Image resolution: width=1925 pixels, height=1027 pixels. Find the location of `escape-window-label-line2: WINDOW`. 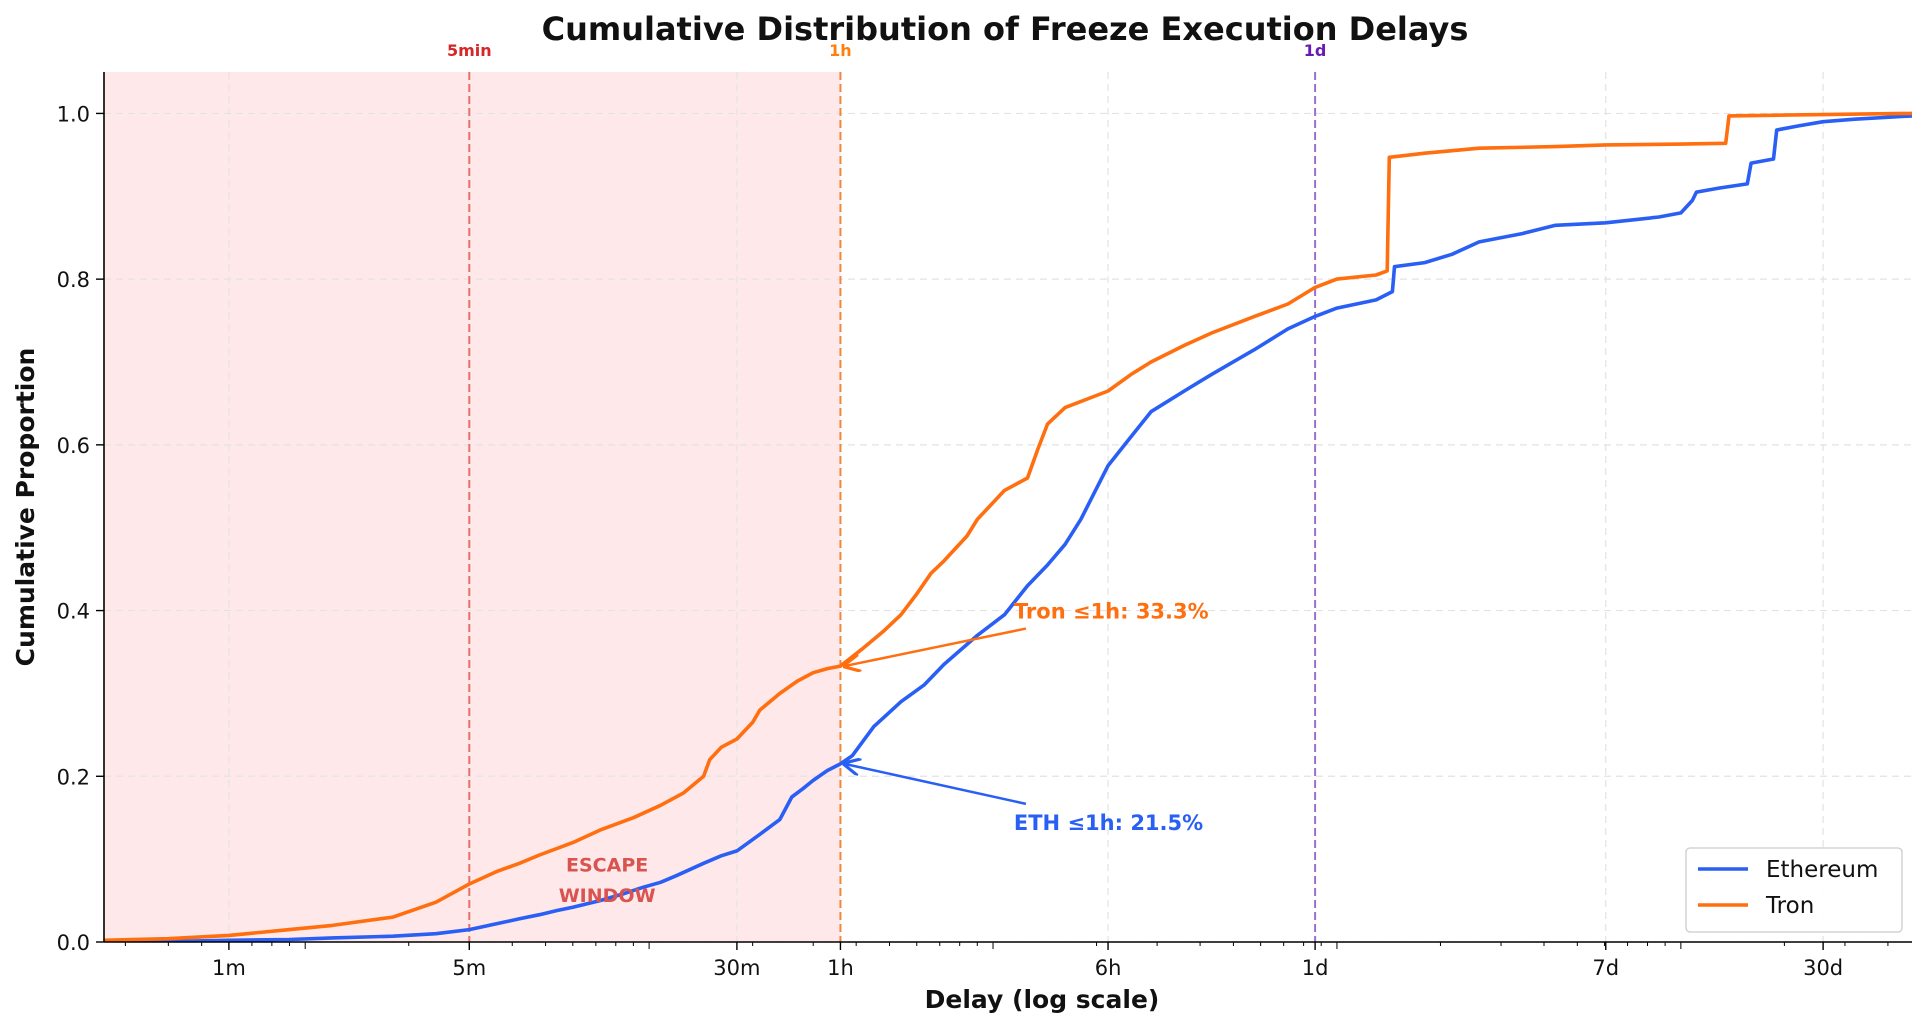

escape-window-label-line2: WINDOW is located at coordinates (607, 896).